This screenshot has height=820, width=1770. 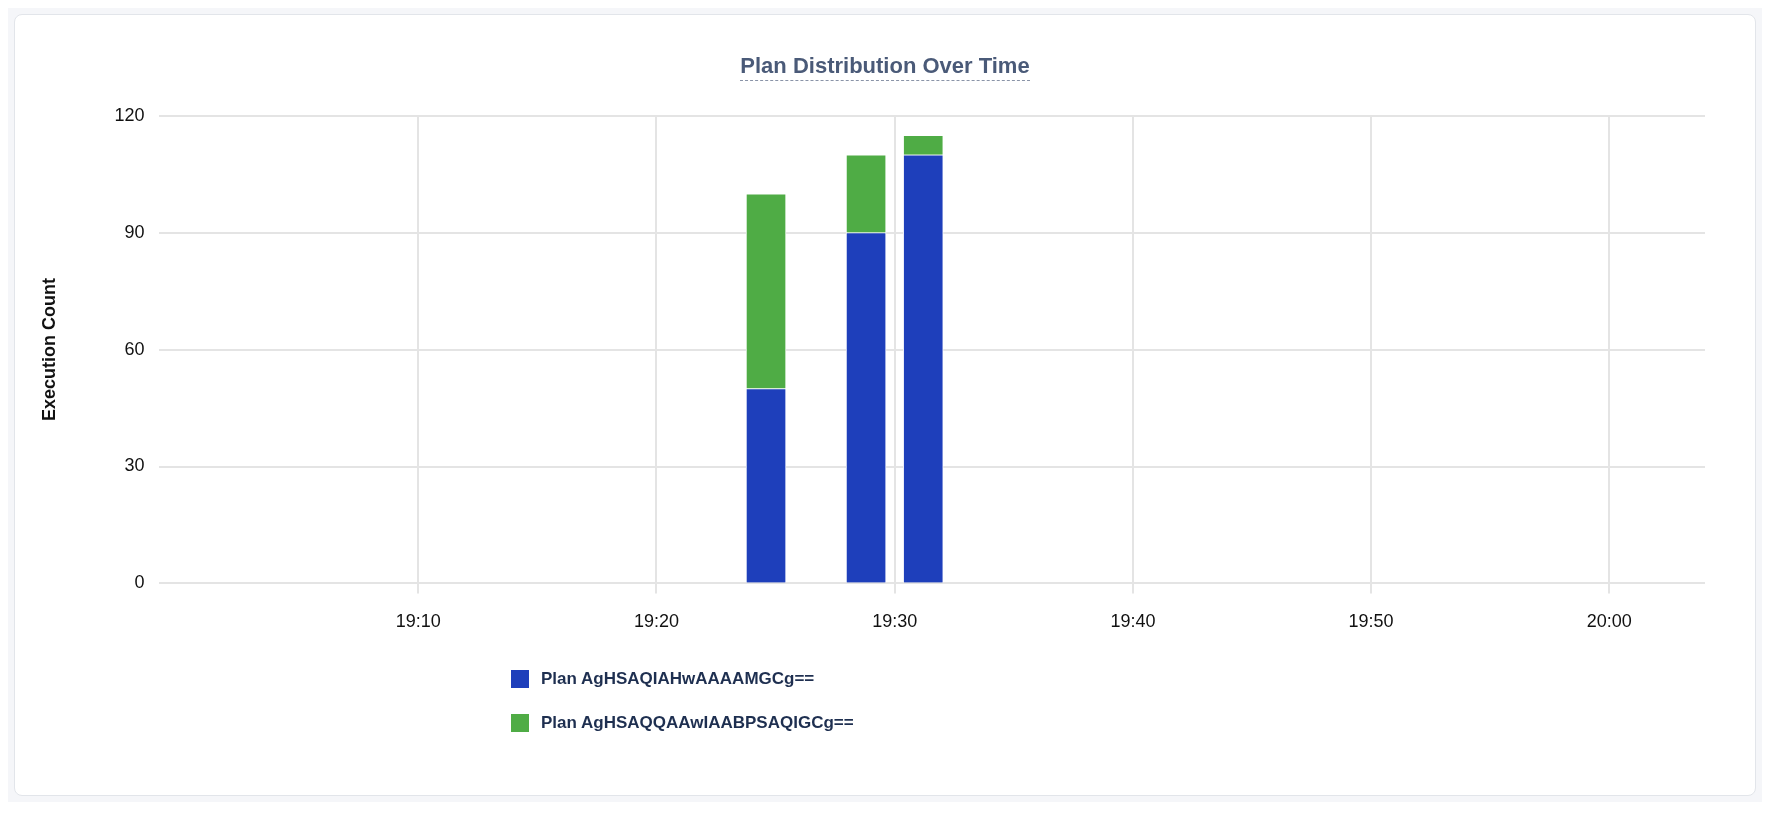 What do you see at coordinates (895, 621) in the screenshot?
I see `x-tick-label: 19:30` at bounding box center [895, 621].